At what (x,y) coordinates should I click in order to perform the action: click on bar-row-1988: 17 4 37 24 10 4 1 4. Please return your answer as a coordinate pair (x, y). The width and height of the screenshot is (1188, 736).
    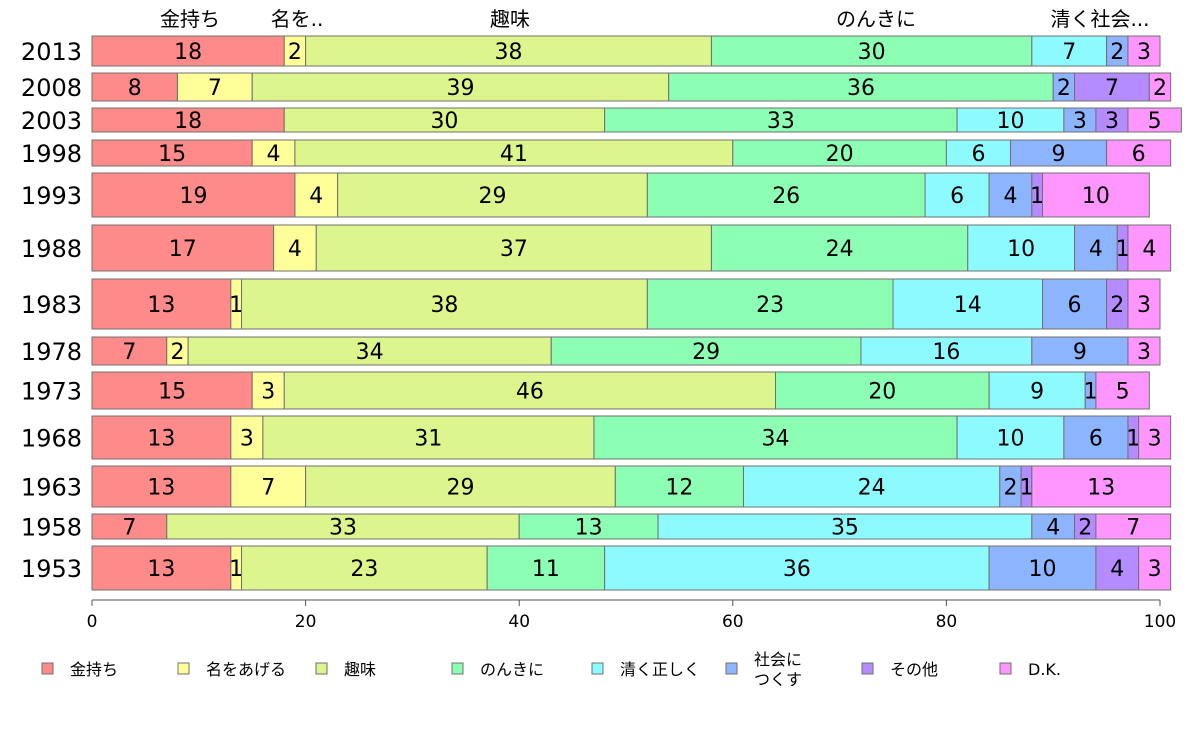
    Looking at the image, I should click on (631, 248).